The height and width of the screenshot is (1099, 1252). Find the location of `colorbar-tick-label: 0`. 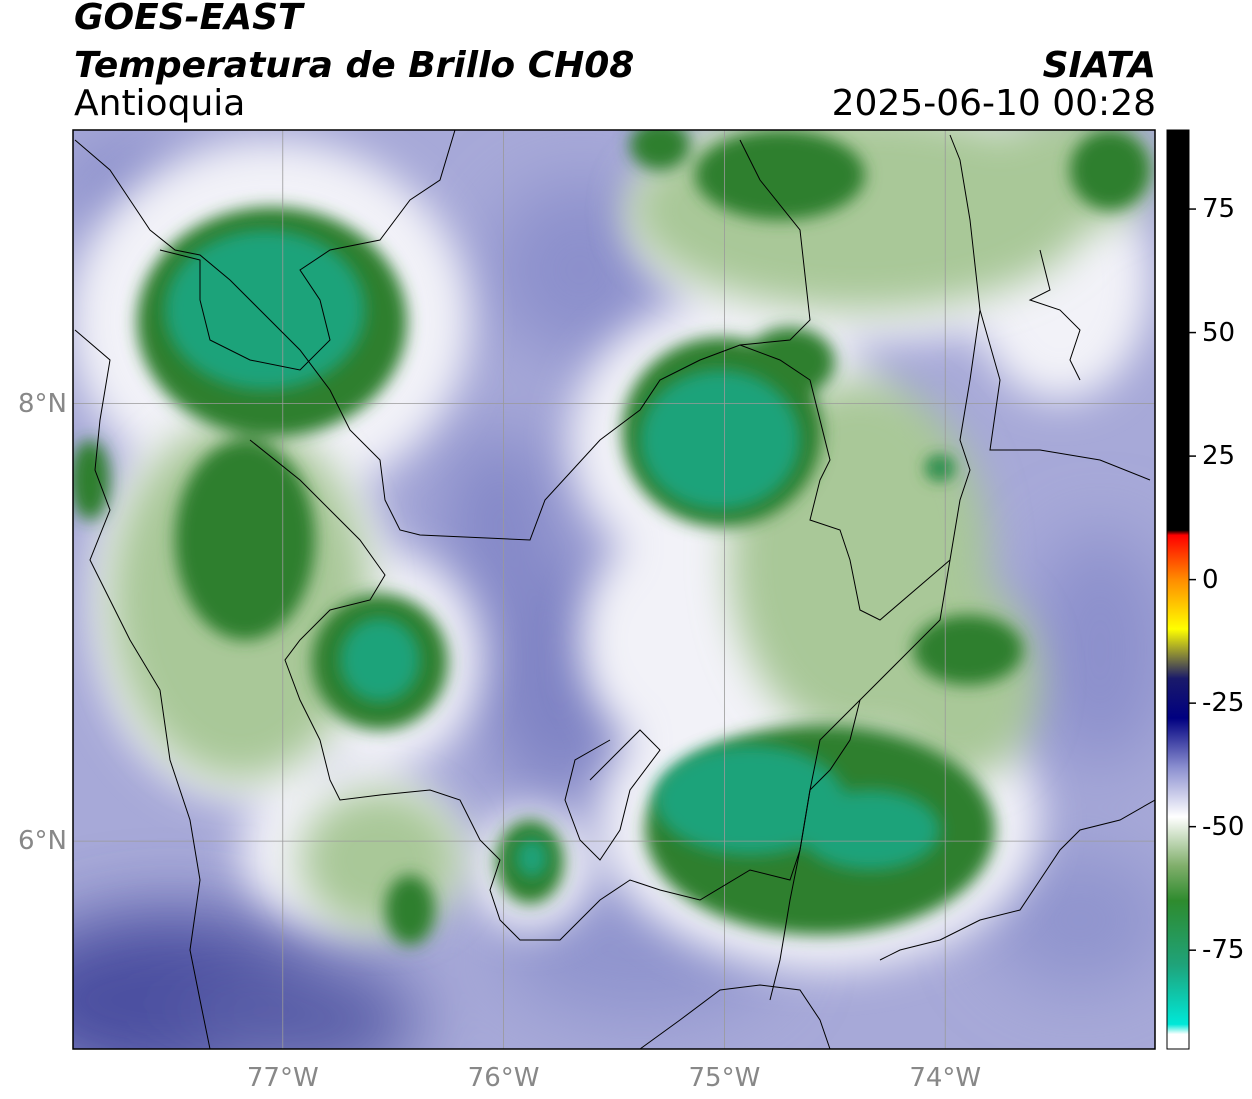

colorbar-tick-label: 0 is located at coordinates (1210, 579).